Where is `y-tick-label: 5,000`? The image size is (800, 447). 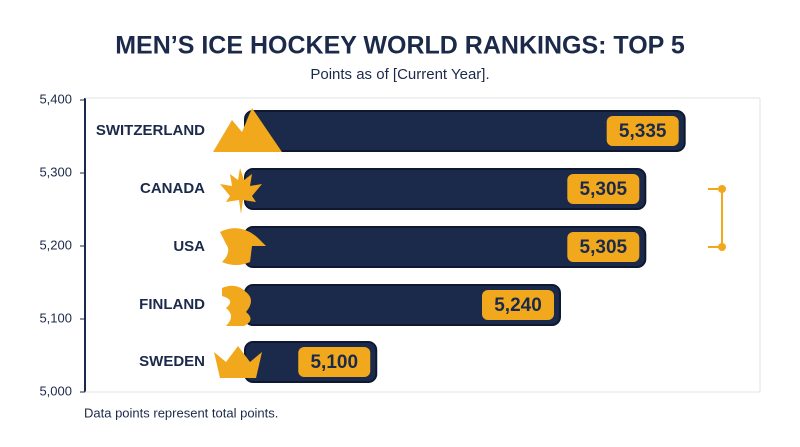 y-tick-label: 5,000 is located at coordinates (55, 390).